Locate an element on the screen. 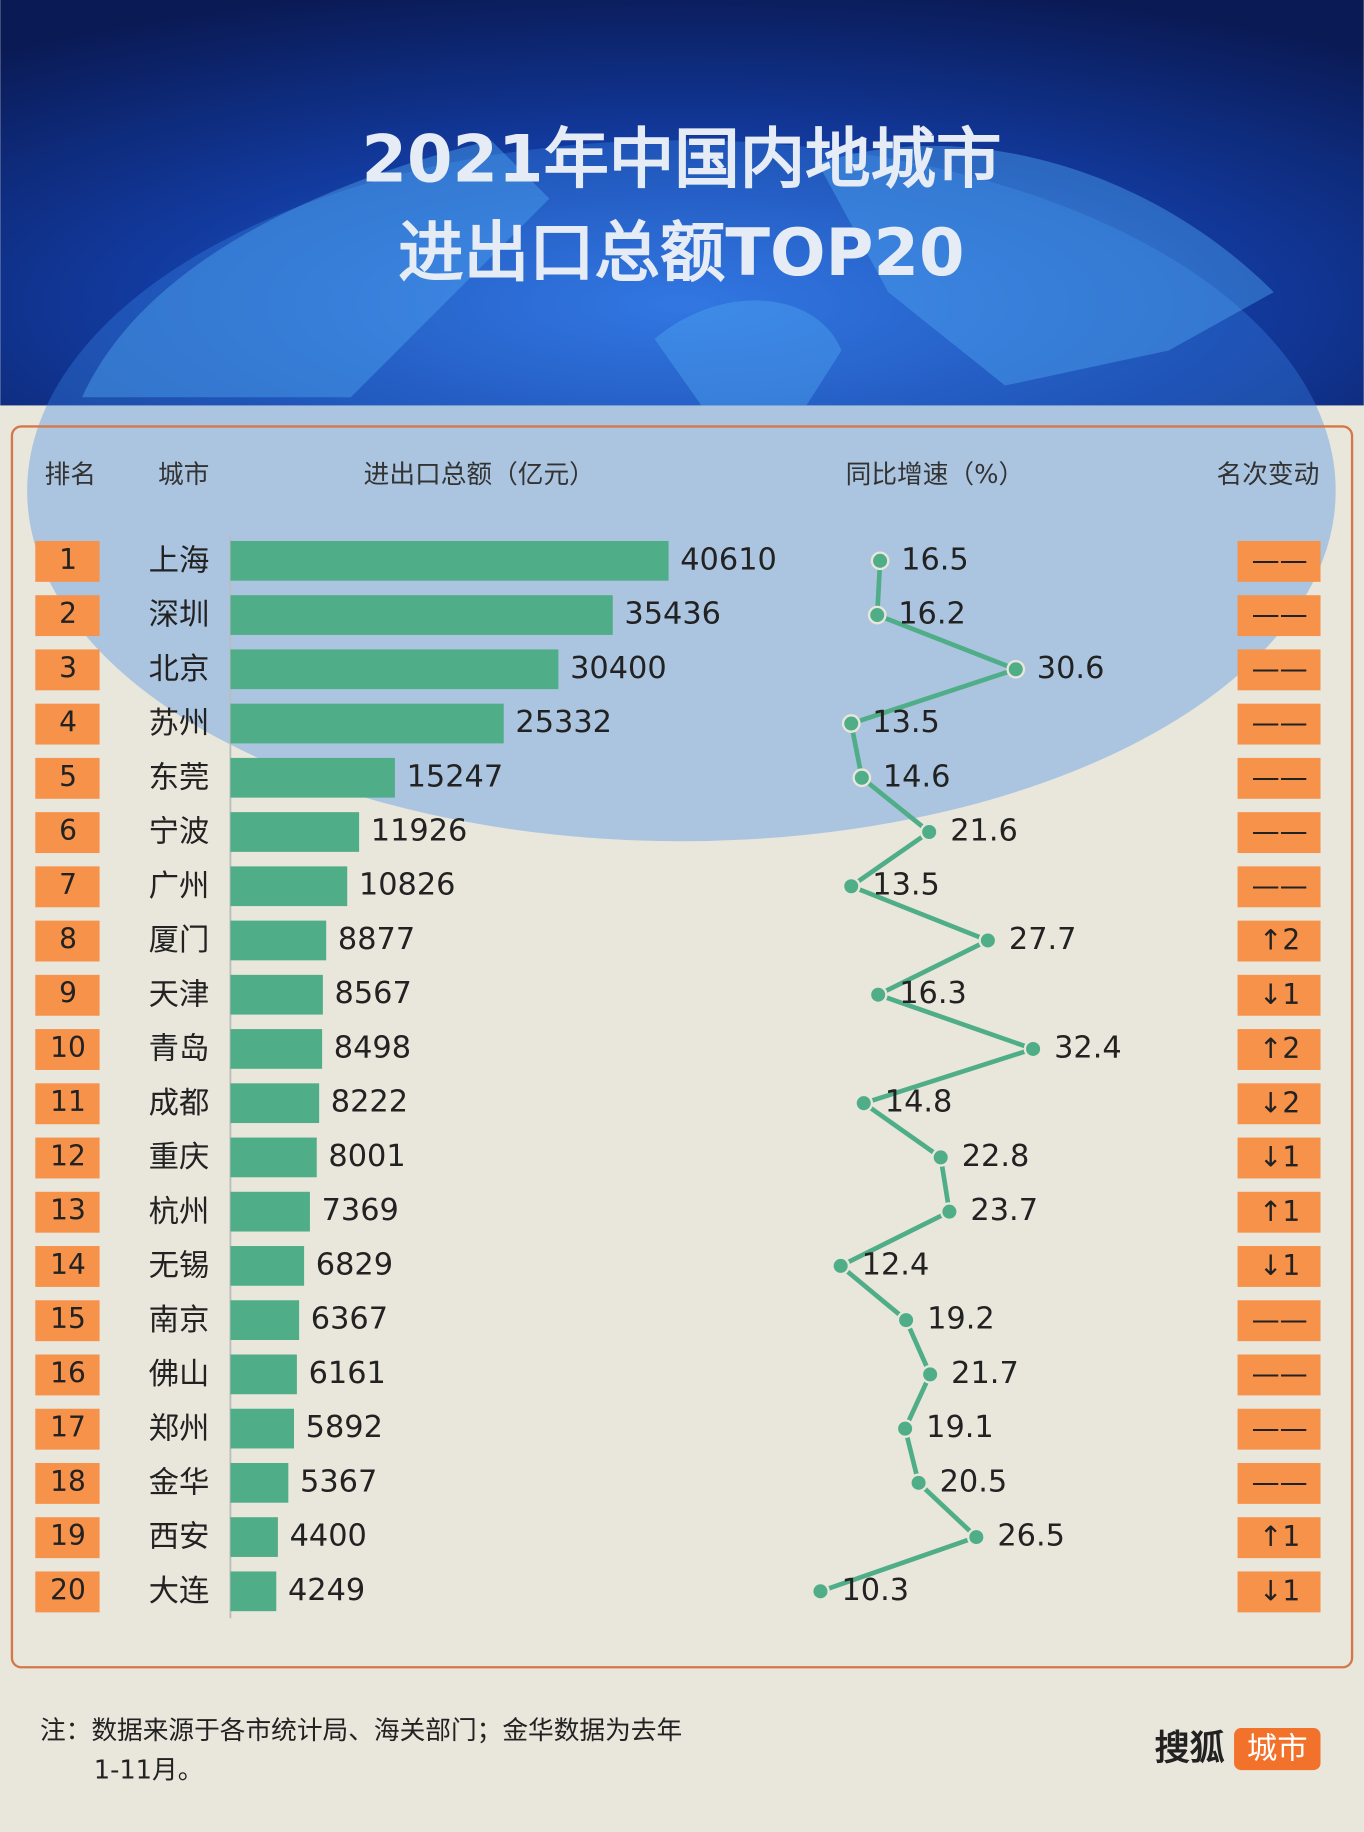  change-label: ↑1 is located at coordinates (1279, 1211).